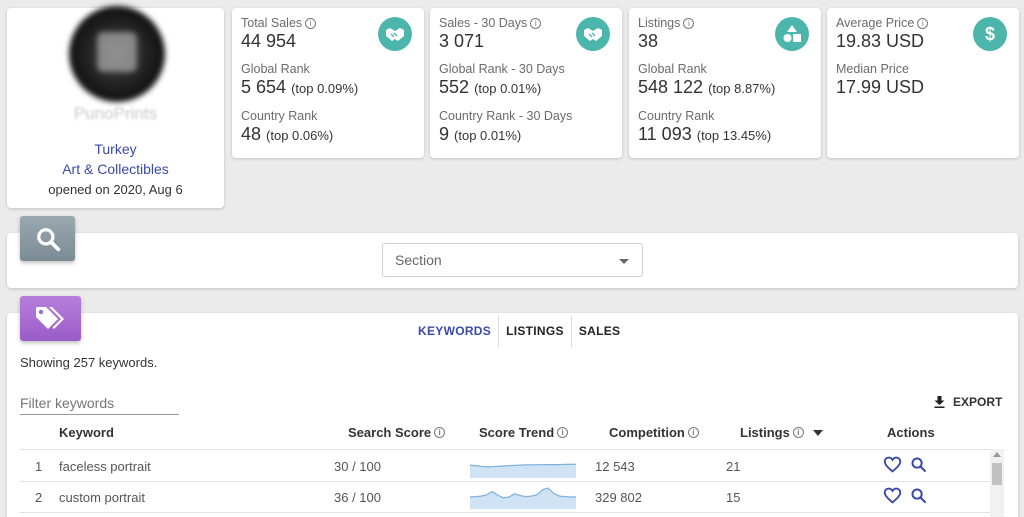 The width and height of the screenshot is (1024, 517). What do you see at coordinates (279, 116) in the screenshot?
I see `stat-label: Country Rank` at bounding box center [279, 116].